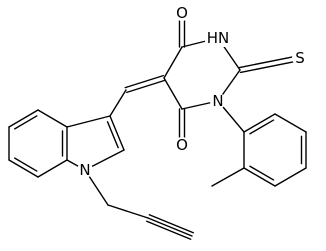 The width and height of the screenshot is (326, 251). I want to click on atom-label: S, so click(300, 58).